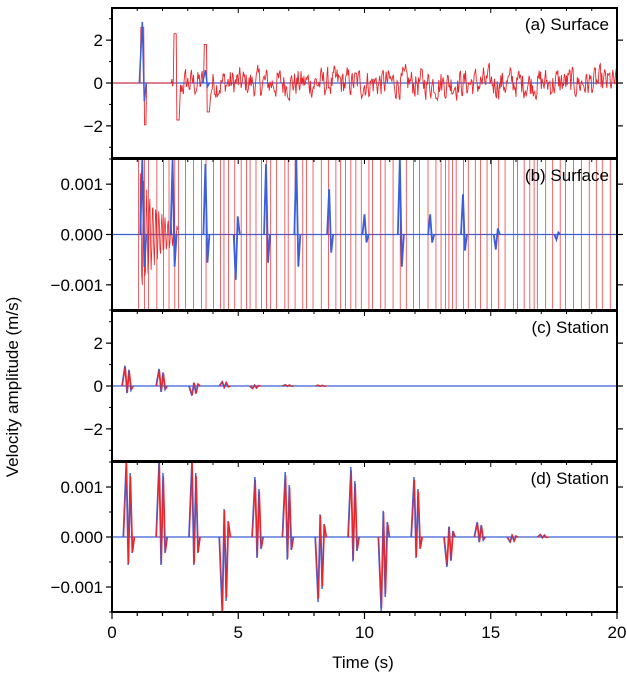 The height and width of the screenshot is (674, 627). I want to click on panel-label-b: (b) Surface, so click(567, 175).